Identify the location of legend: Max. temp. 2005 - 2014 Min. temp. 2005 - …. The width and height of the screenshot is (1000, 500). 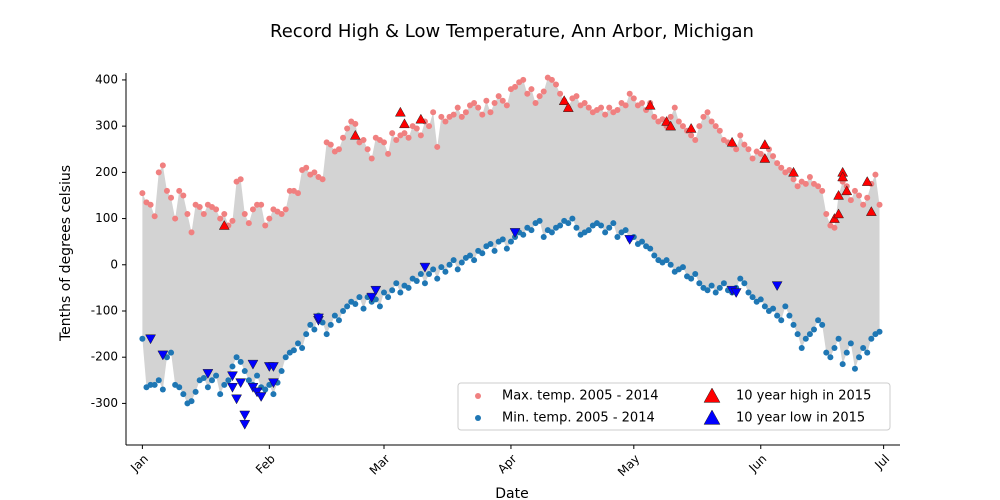
(674, 406).